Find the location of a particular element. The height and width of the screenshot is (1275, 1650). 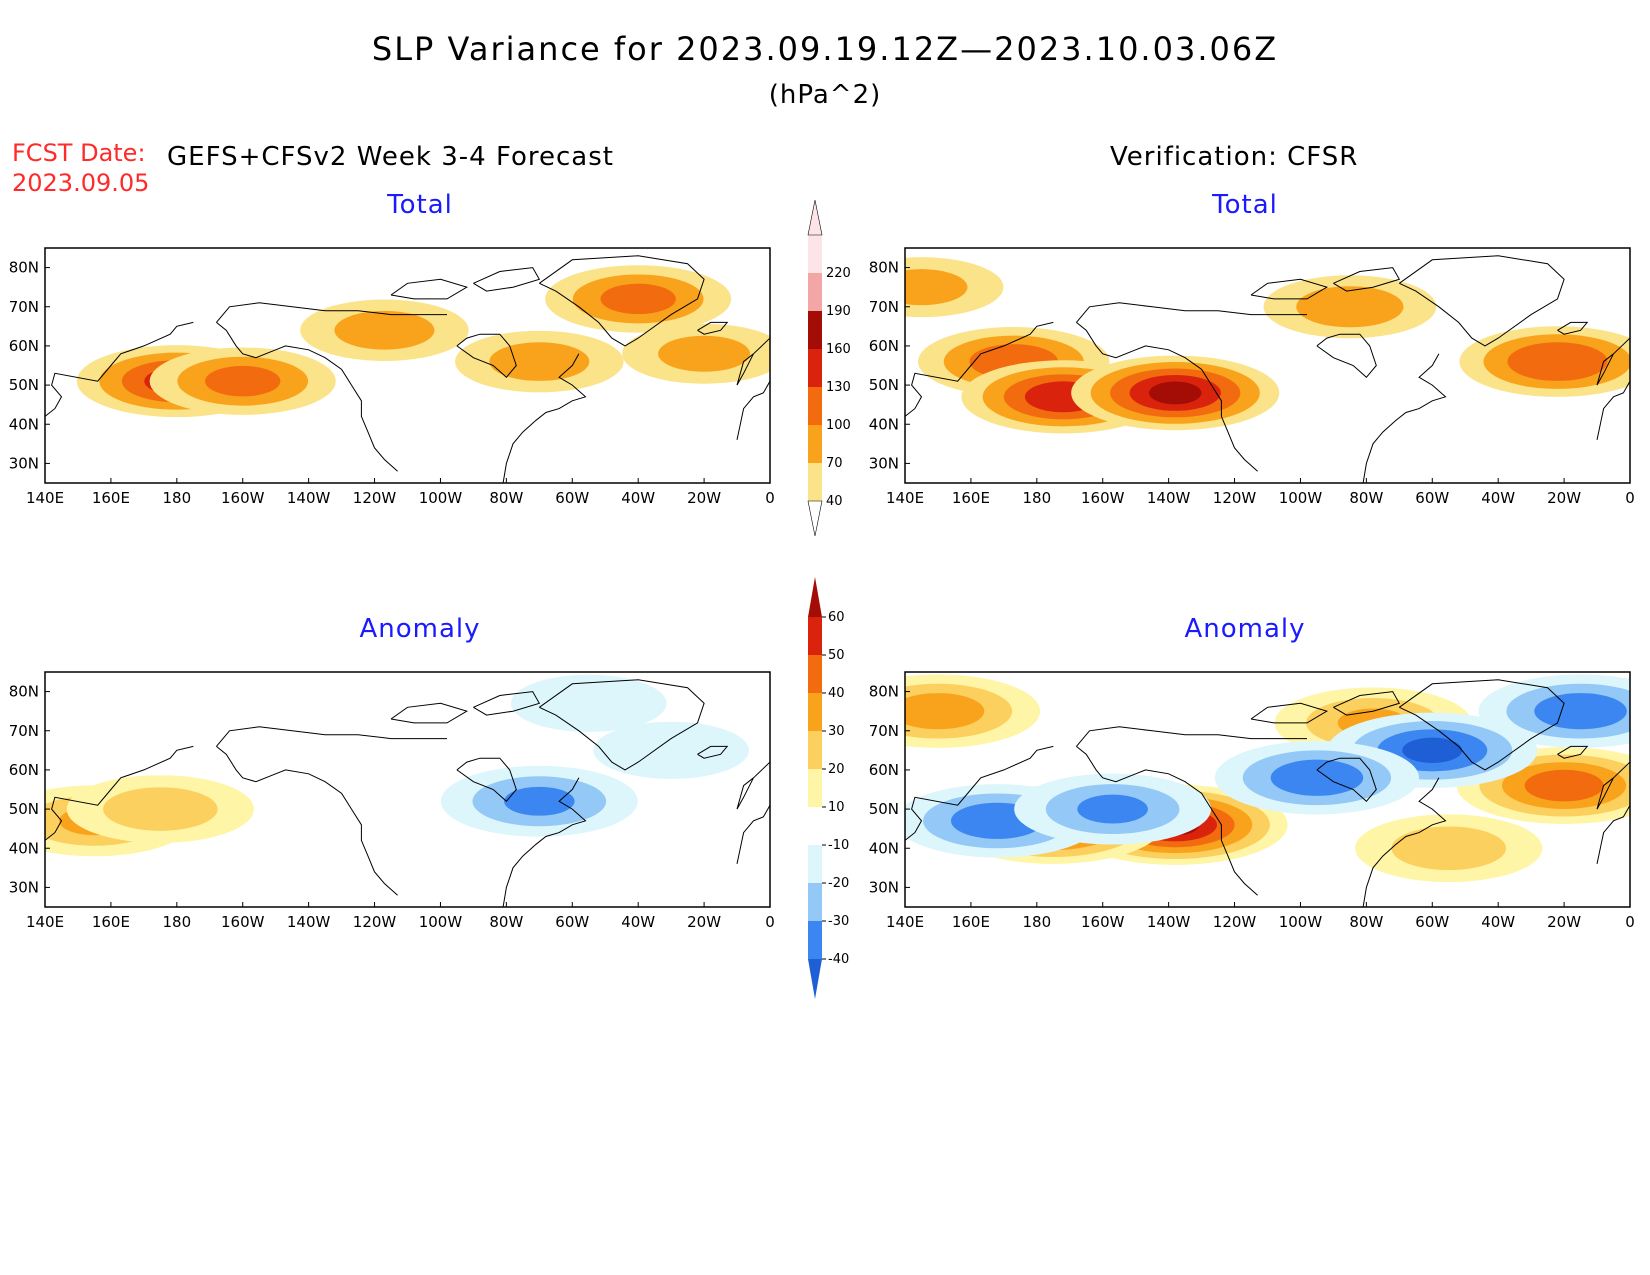

figure-units: (hPa^2) is located at coordinates (825, 95).